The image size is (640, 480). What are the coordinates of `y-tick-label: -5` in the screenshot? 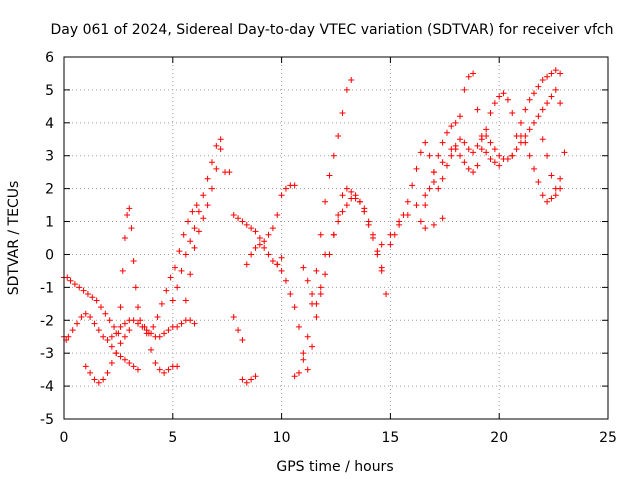 It's located at (47, 420).